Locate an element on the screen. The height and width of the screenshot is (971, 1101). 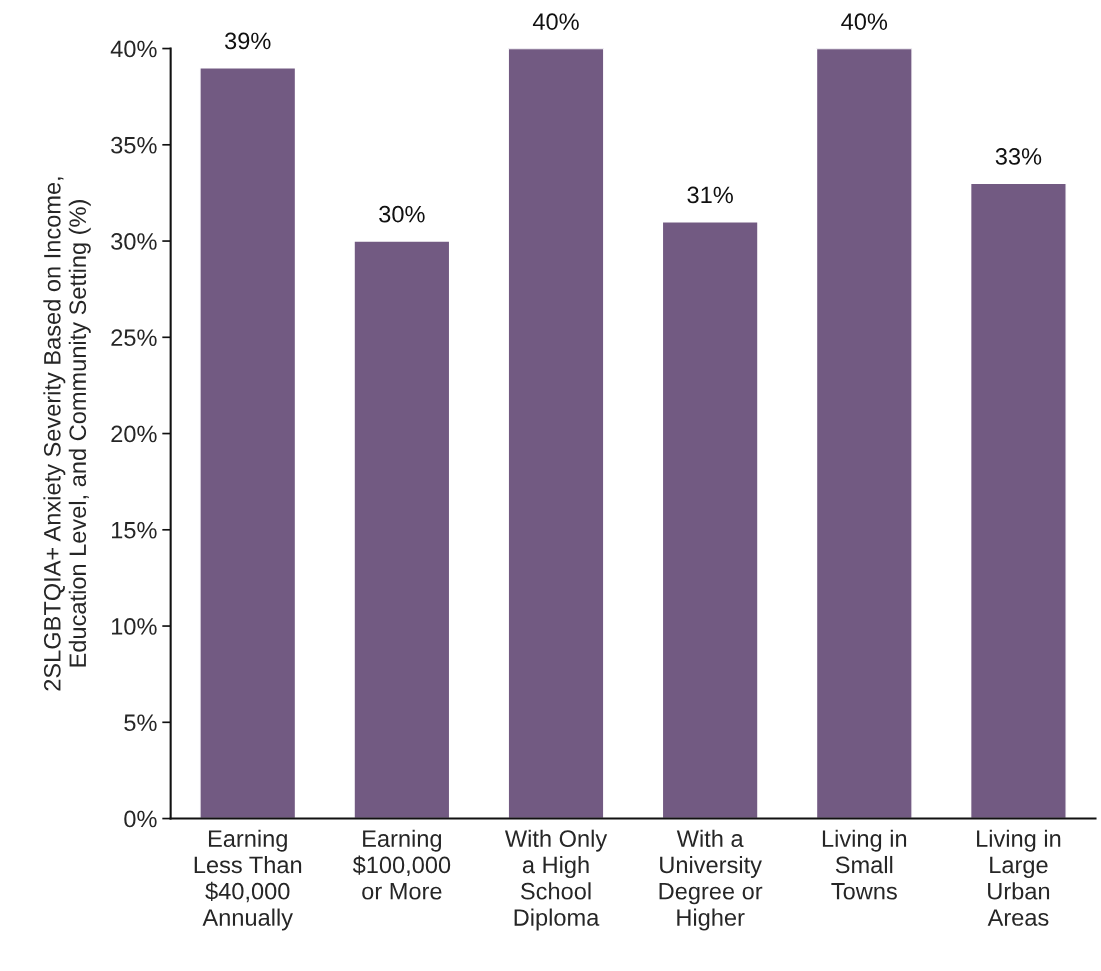
x-tick-label: Living in Small Towns is located at coordinates (864, 864).